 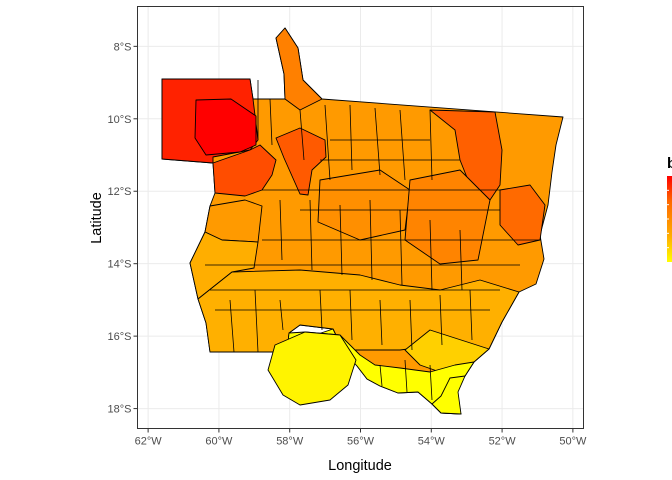 I want to click on southwest-yellow-region, so click(x=312, y=368).